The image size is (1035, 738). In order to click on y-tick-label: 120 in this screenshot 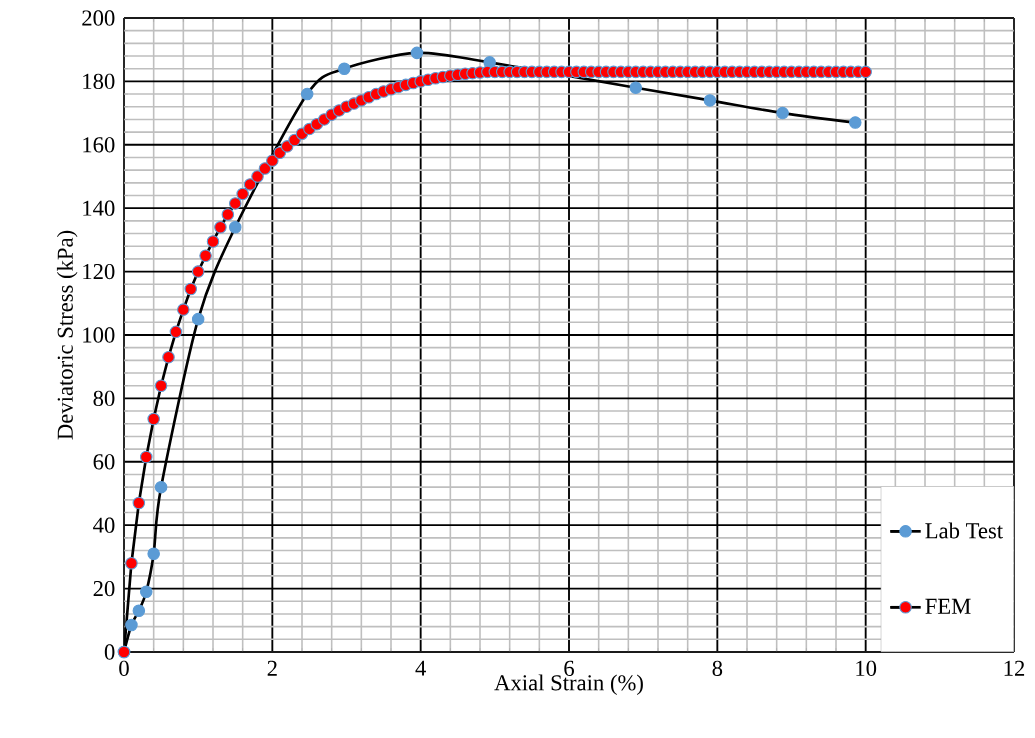, I will do `click(99, 271)`.